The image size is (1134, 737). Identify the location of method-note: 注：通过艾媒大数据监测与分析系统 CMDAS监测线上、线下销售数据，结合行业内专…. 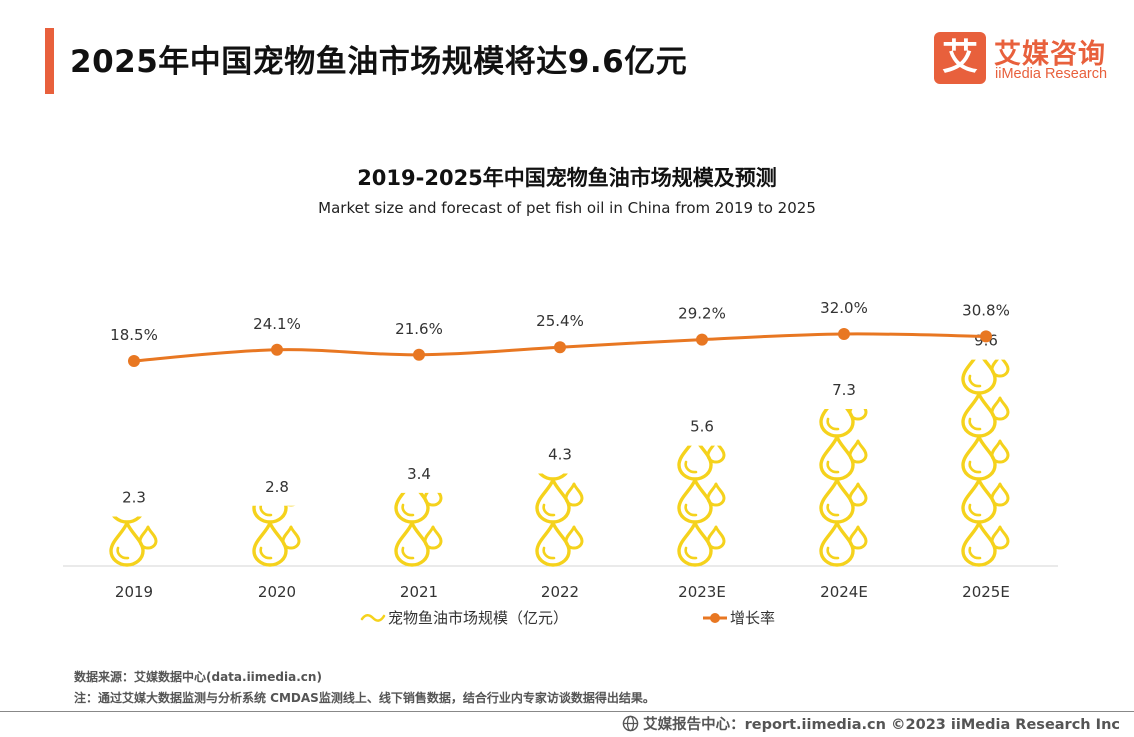
(364, 698).